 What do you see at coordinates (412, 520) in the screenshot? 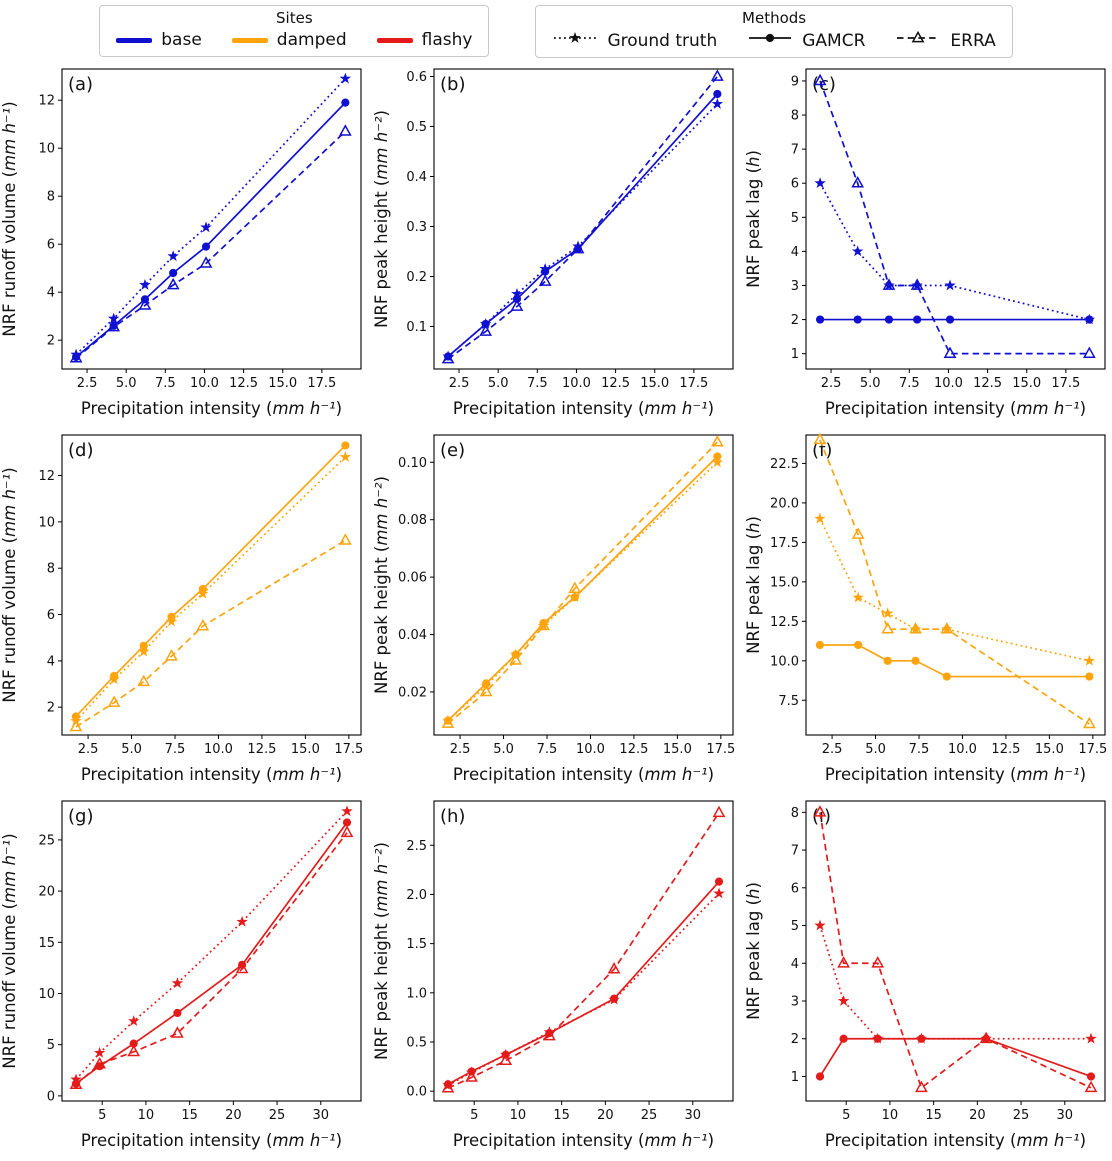
I see `svg-text: 0.08` at bounding box center [412, 520].